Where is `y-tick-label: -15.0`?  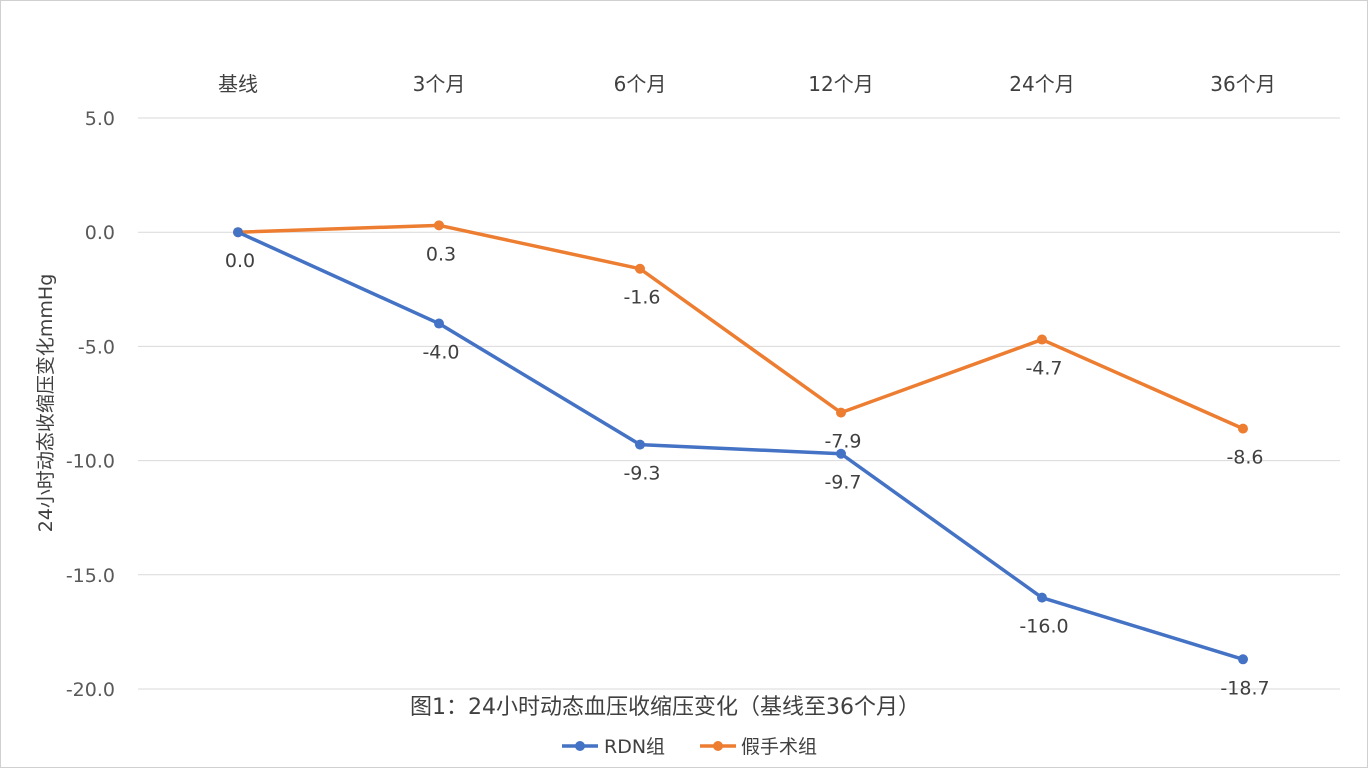
y-tick-label: -15.0 is located at coordinates (90, 576).